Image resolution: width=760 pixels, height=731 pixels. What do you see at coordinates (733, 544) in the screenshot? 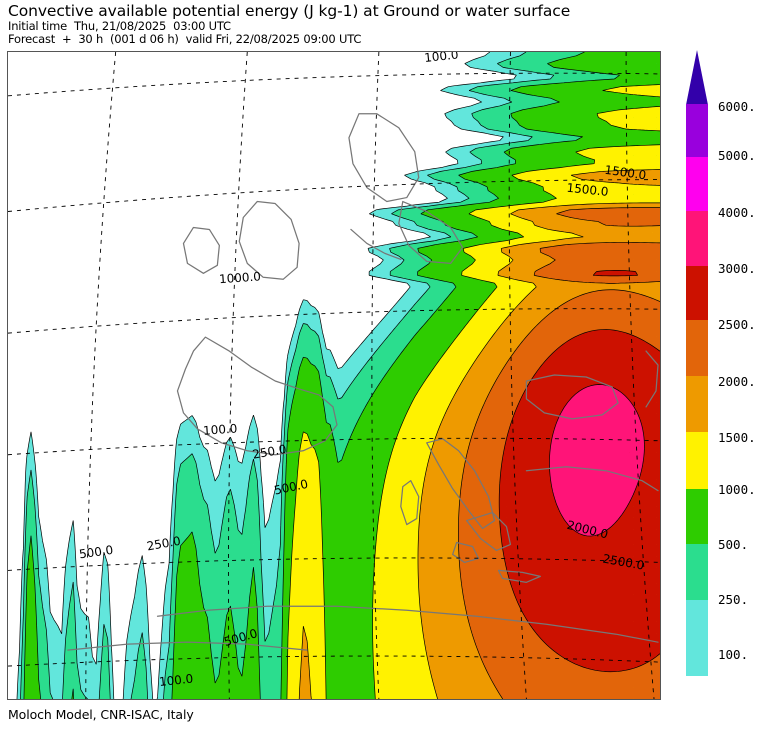
I see `colorbar-tick-500: 500.` at bounding box center [733, 544].